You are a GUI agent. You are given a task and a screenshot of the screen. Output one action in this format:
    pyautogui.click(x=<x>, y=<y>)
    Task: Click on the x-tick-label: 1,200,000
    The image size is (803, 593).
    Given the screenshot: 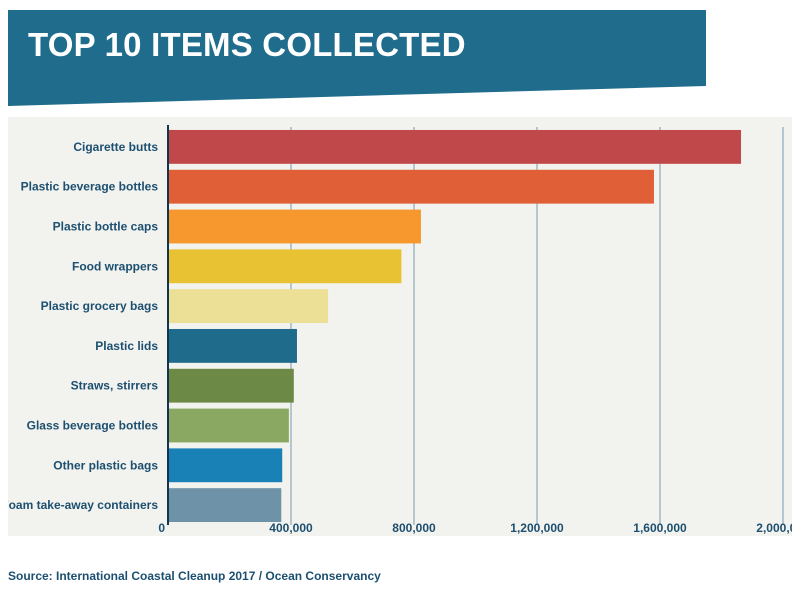 What is the action you would take?
    pyautogui.click(x=537, y=528)
    